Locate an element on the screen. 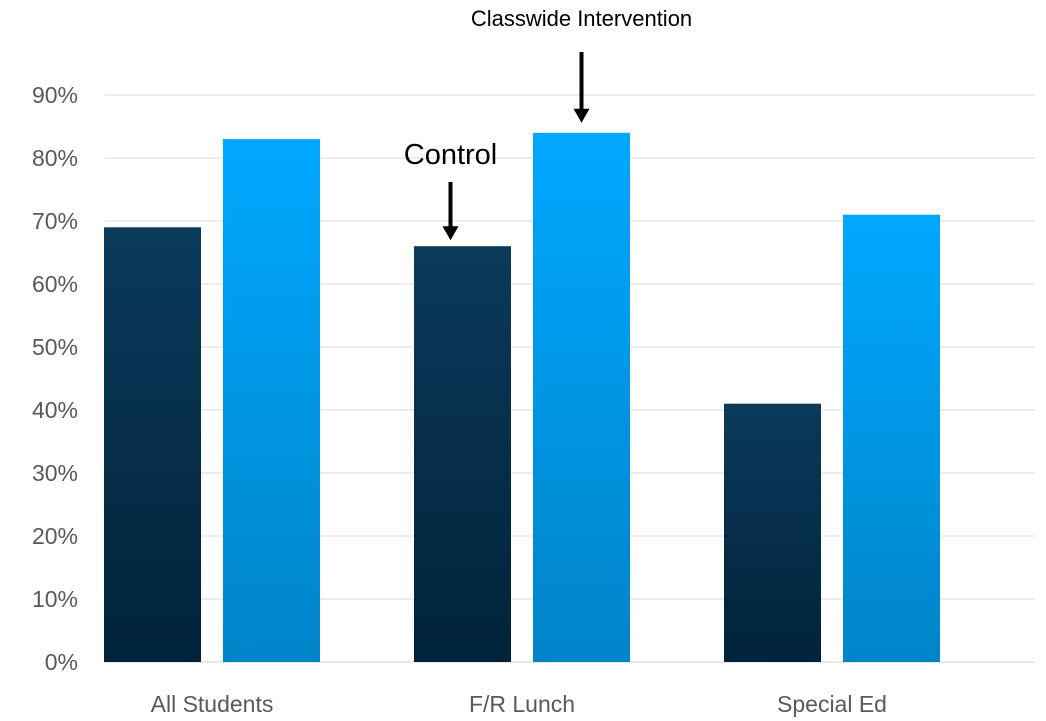  annotation-label: Classwide Intervention is located at coordinates (581, 18).